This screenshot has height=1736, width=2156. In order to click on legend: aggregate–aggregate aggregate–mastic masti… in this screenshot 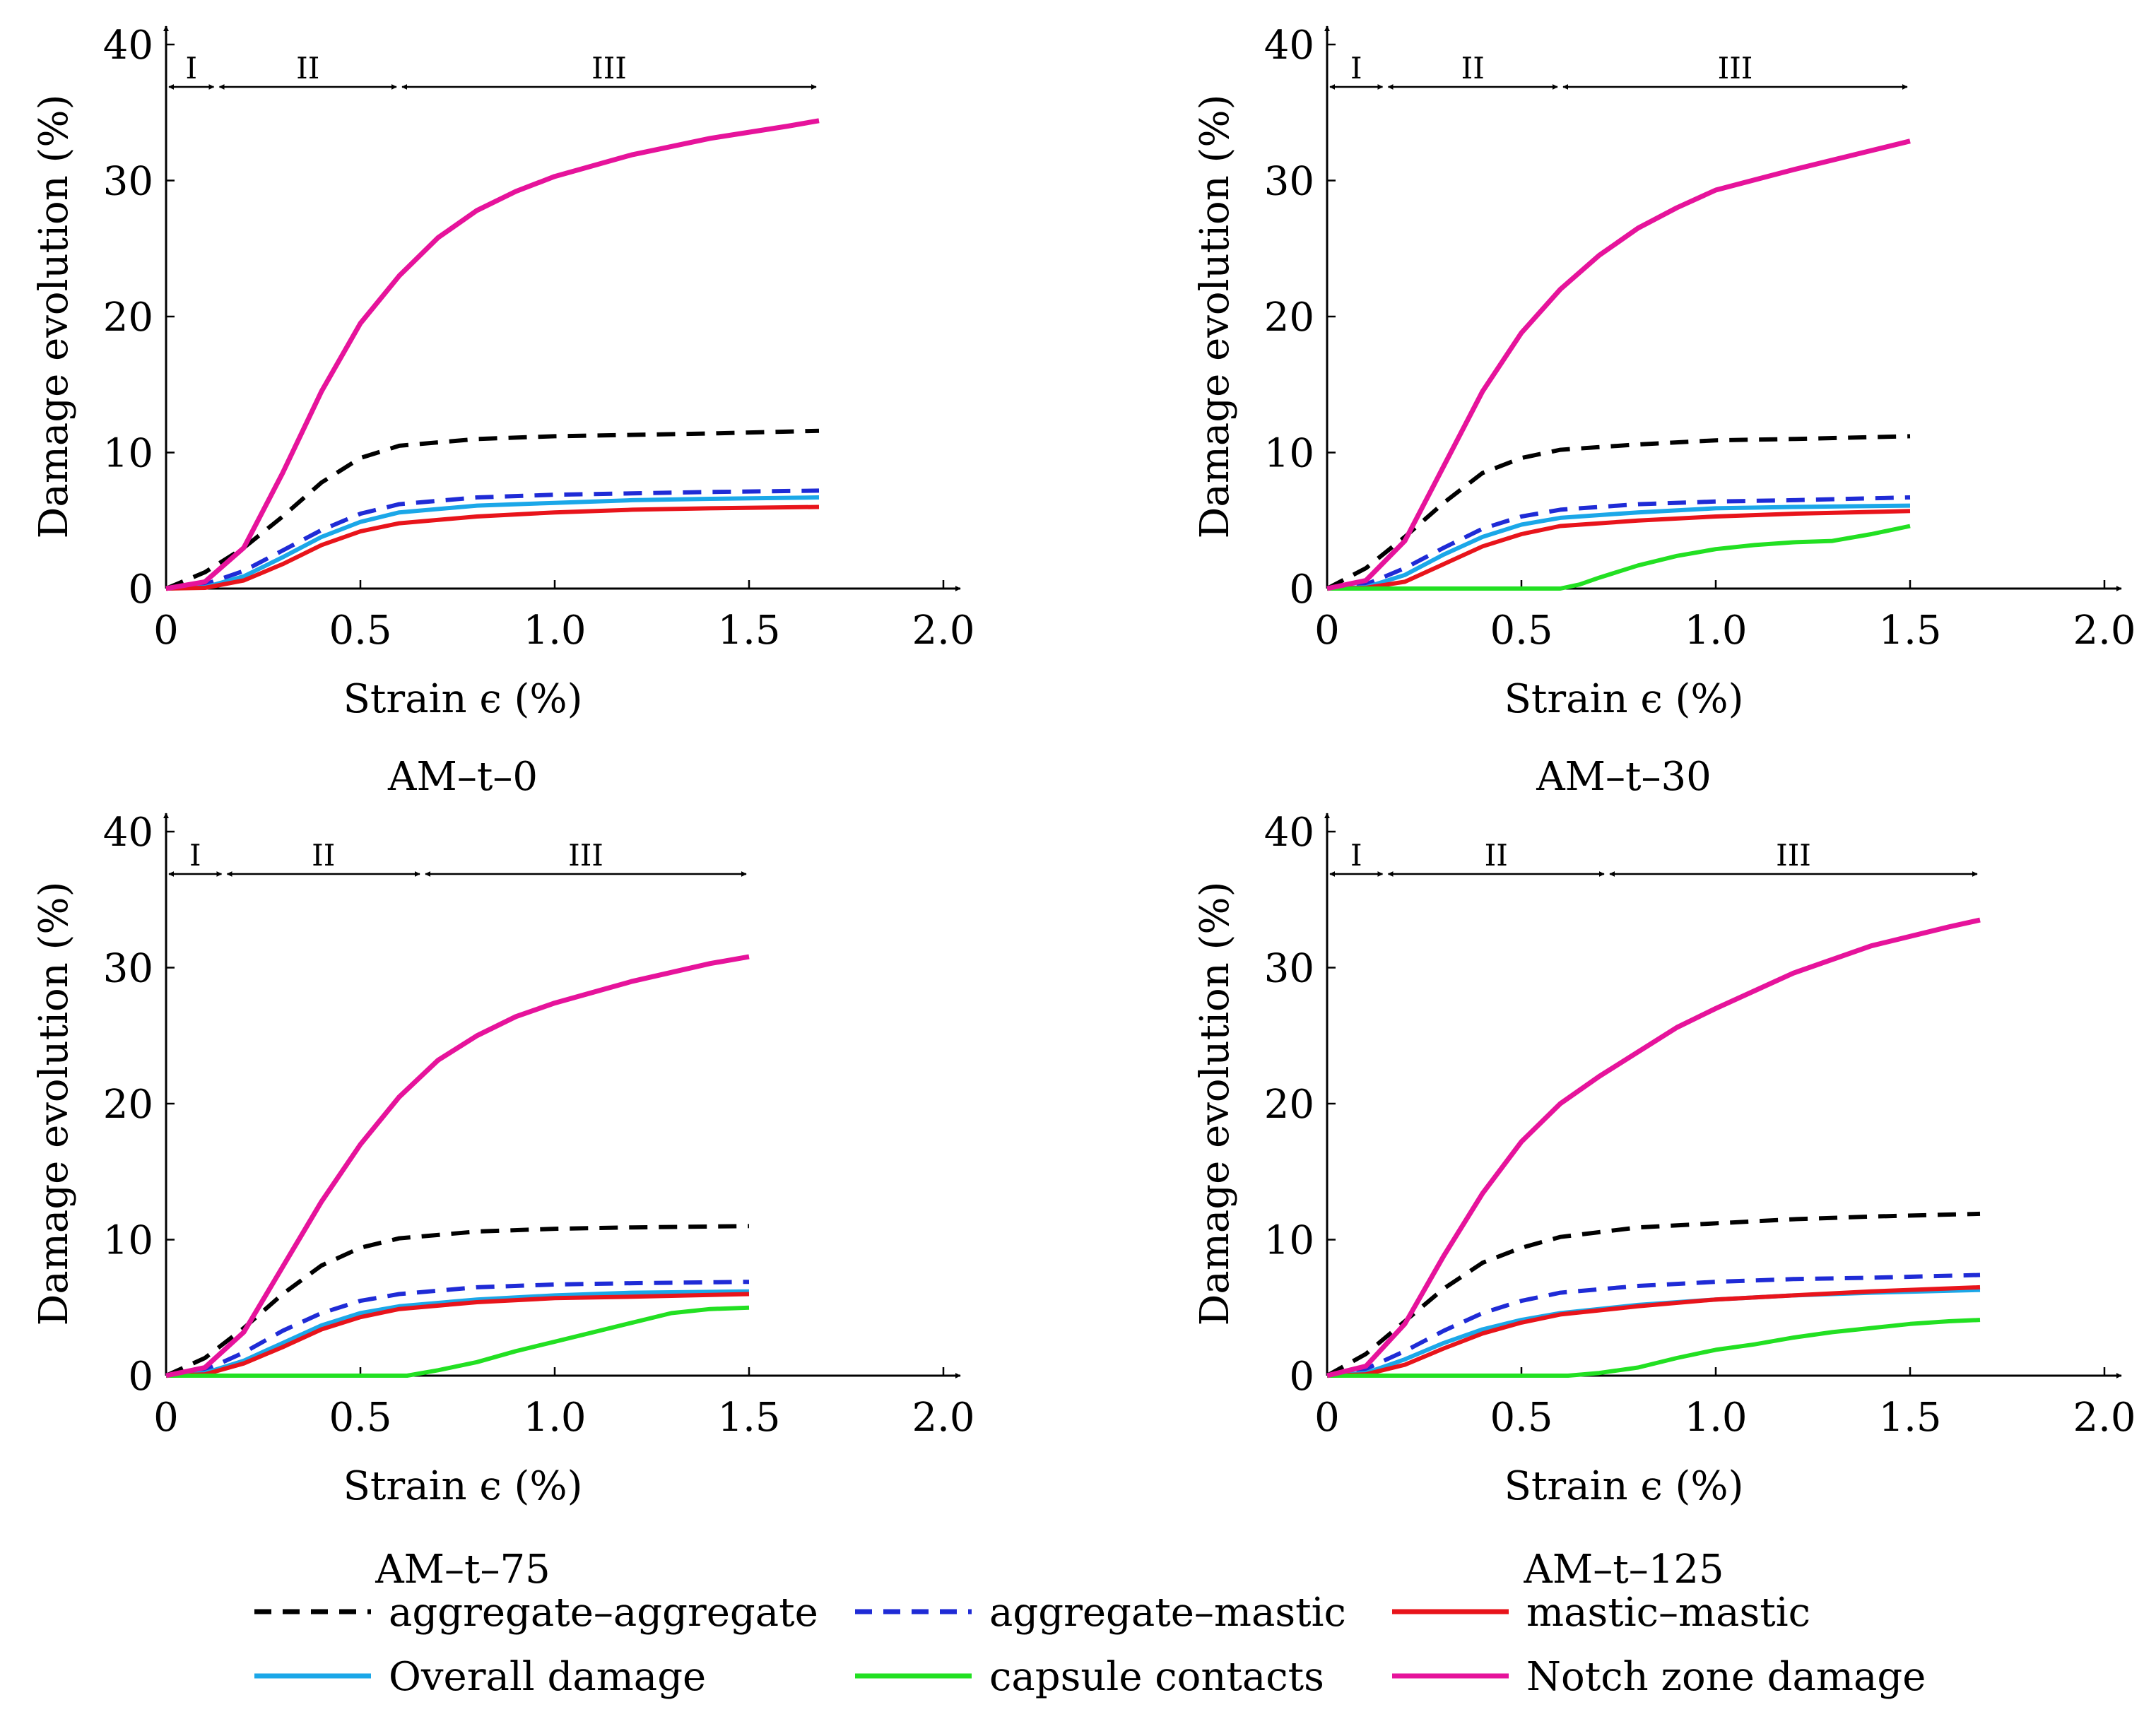, I will do `click(1090, 1645)`.